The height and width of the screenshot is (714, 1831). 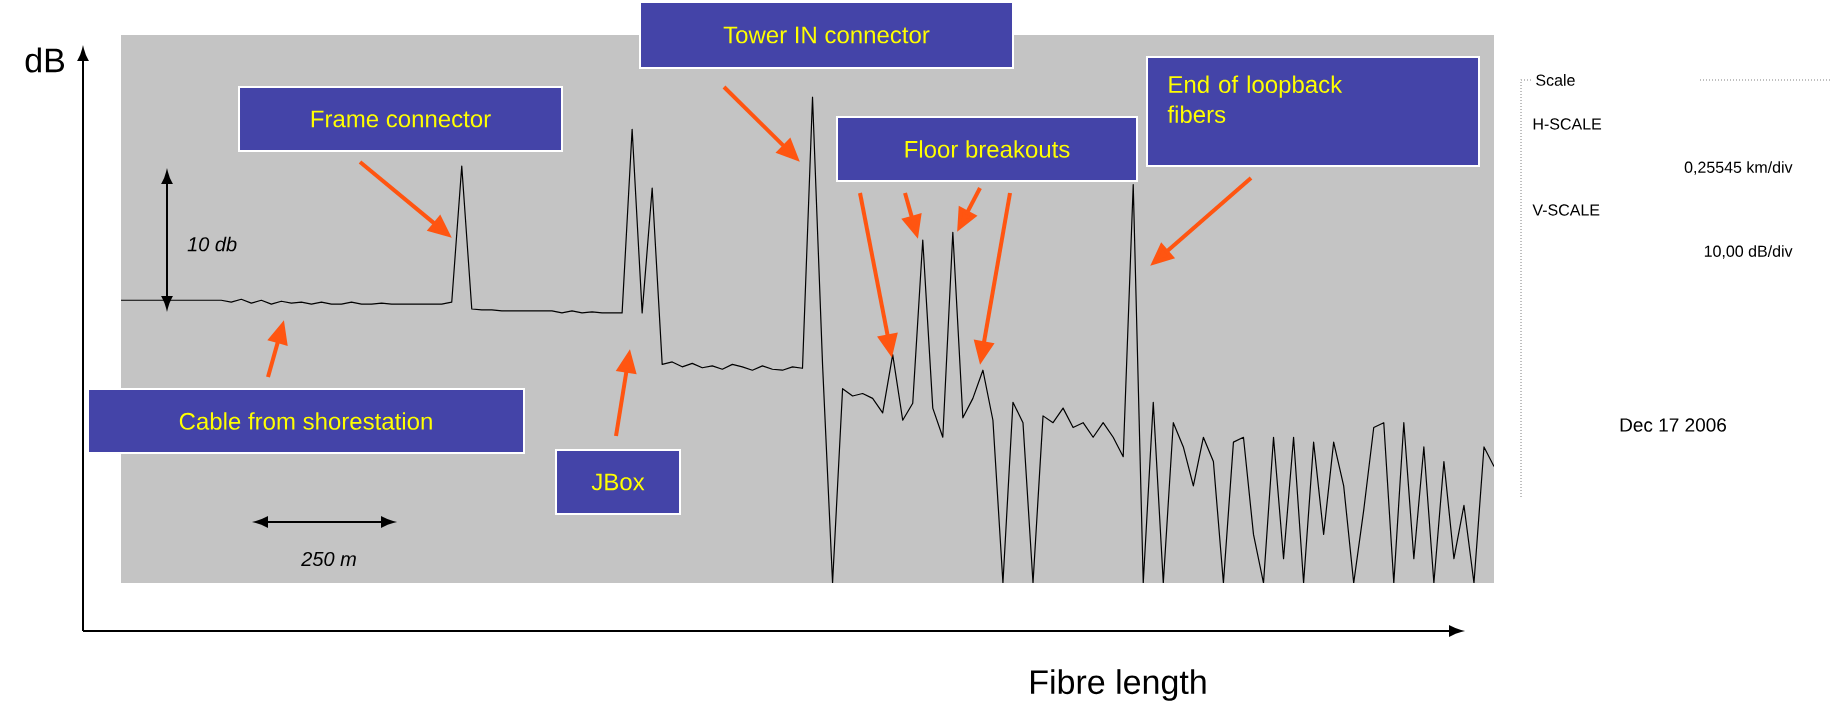 I want to click on annotation: Frame connector, so click(x=401, y=119).